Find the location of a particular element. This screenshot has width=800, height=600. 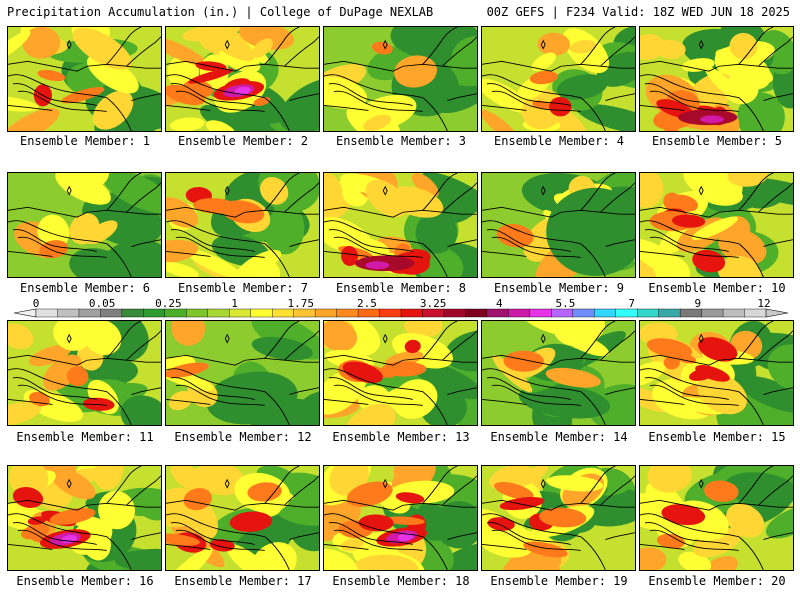

ensemble-member-label: Ensemble Member: 14 is located at coordinates (559, 437).